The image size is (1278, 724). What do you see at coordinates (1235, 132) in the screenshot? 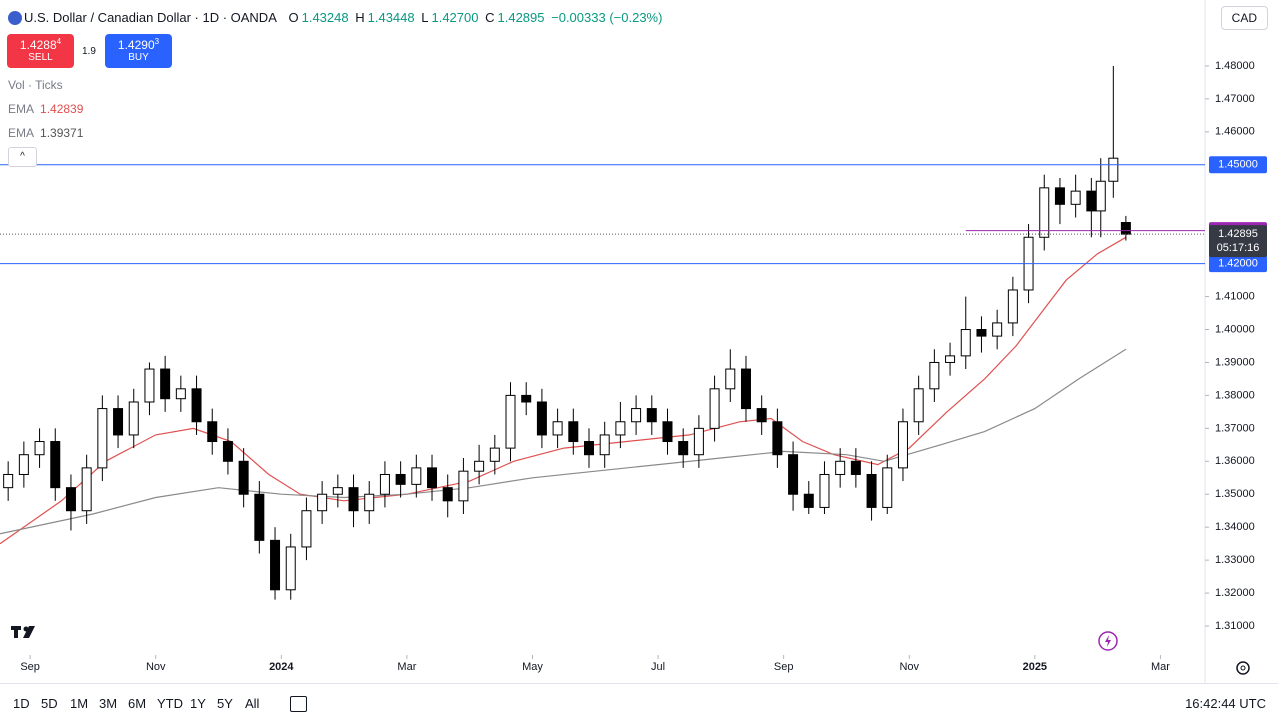
I see `y-tick-label: 1.46000` at bounding box center [1235, 132].